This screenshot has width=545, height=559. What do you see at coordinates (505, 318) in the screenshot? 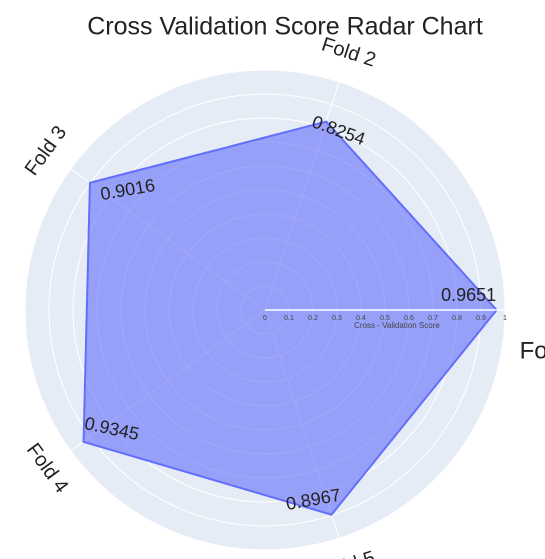
I see `r-tick-label: 1` at bounding box center [505, 318].